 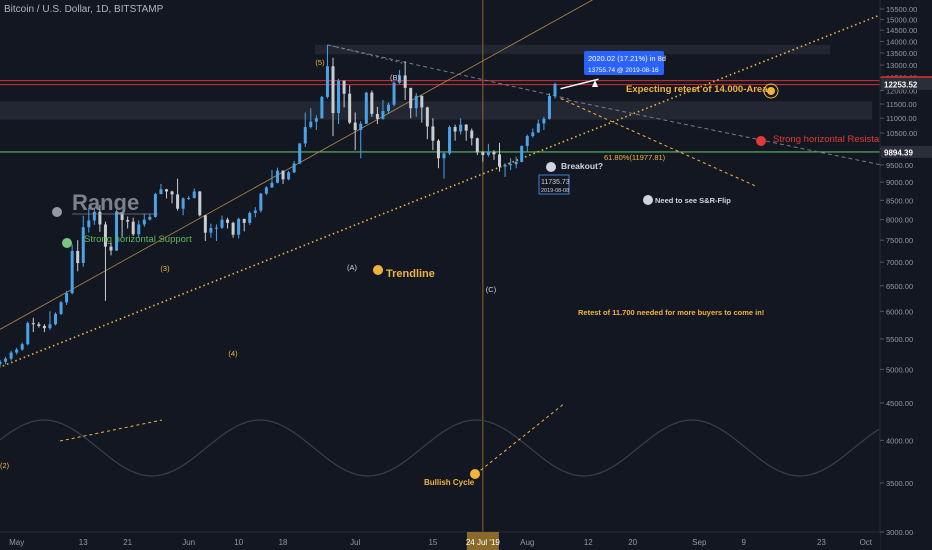 I want to click on price-tick-label: 15000.00, so click(x=901, y=19).